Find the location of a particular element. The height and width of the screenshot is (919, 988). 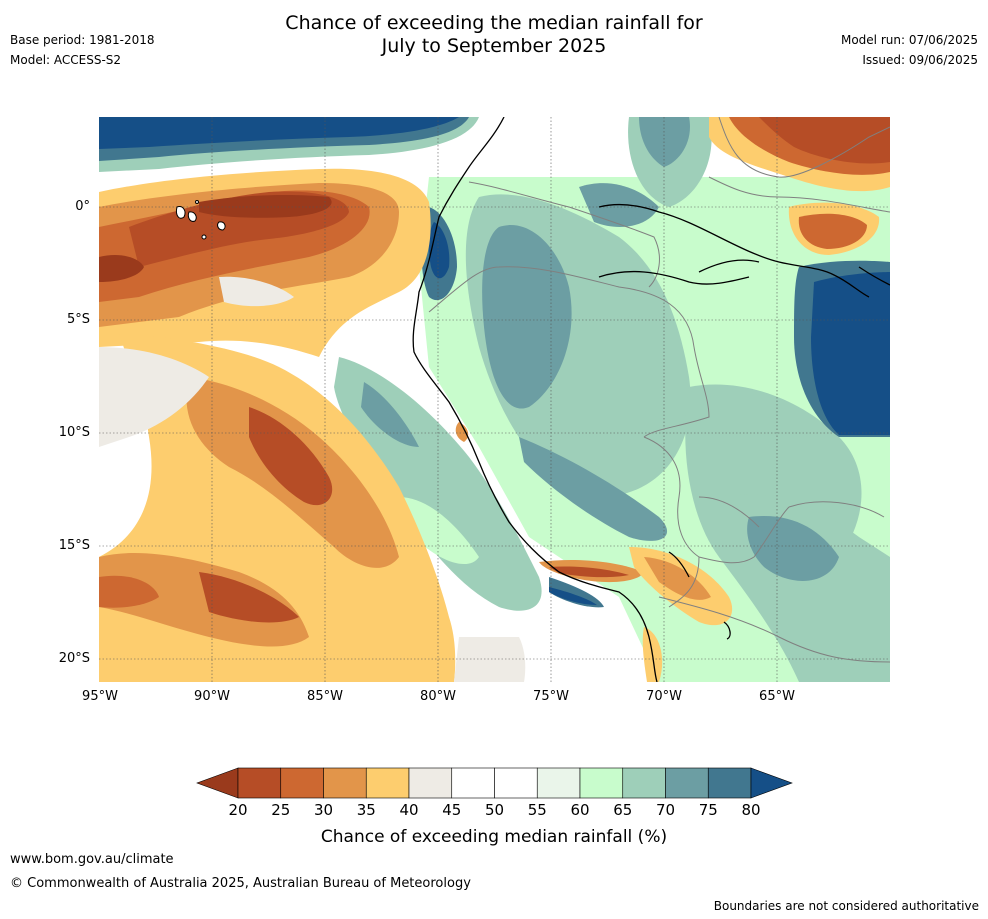

colorbar-extend-high is located at coordinates (771, 783).